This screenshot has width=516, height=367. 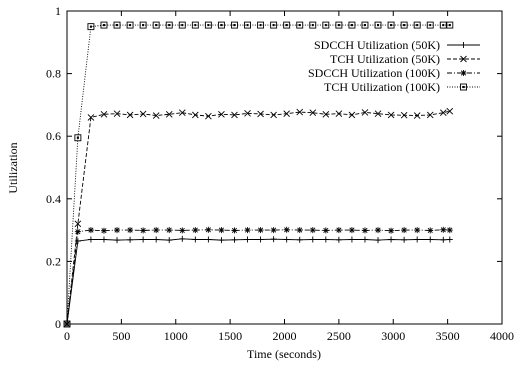 I want to click on x-axis-title: Time (seconds), so click(x=284, y=354).